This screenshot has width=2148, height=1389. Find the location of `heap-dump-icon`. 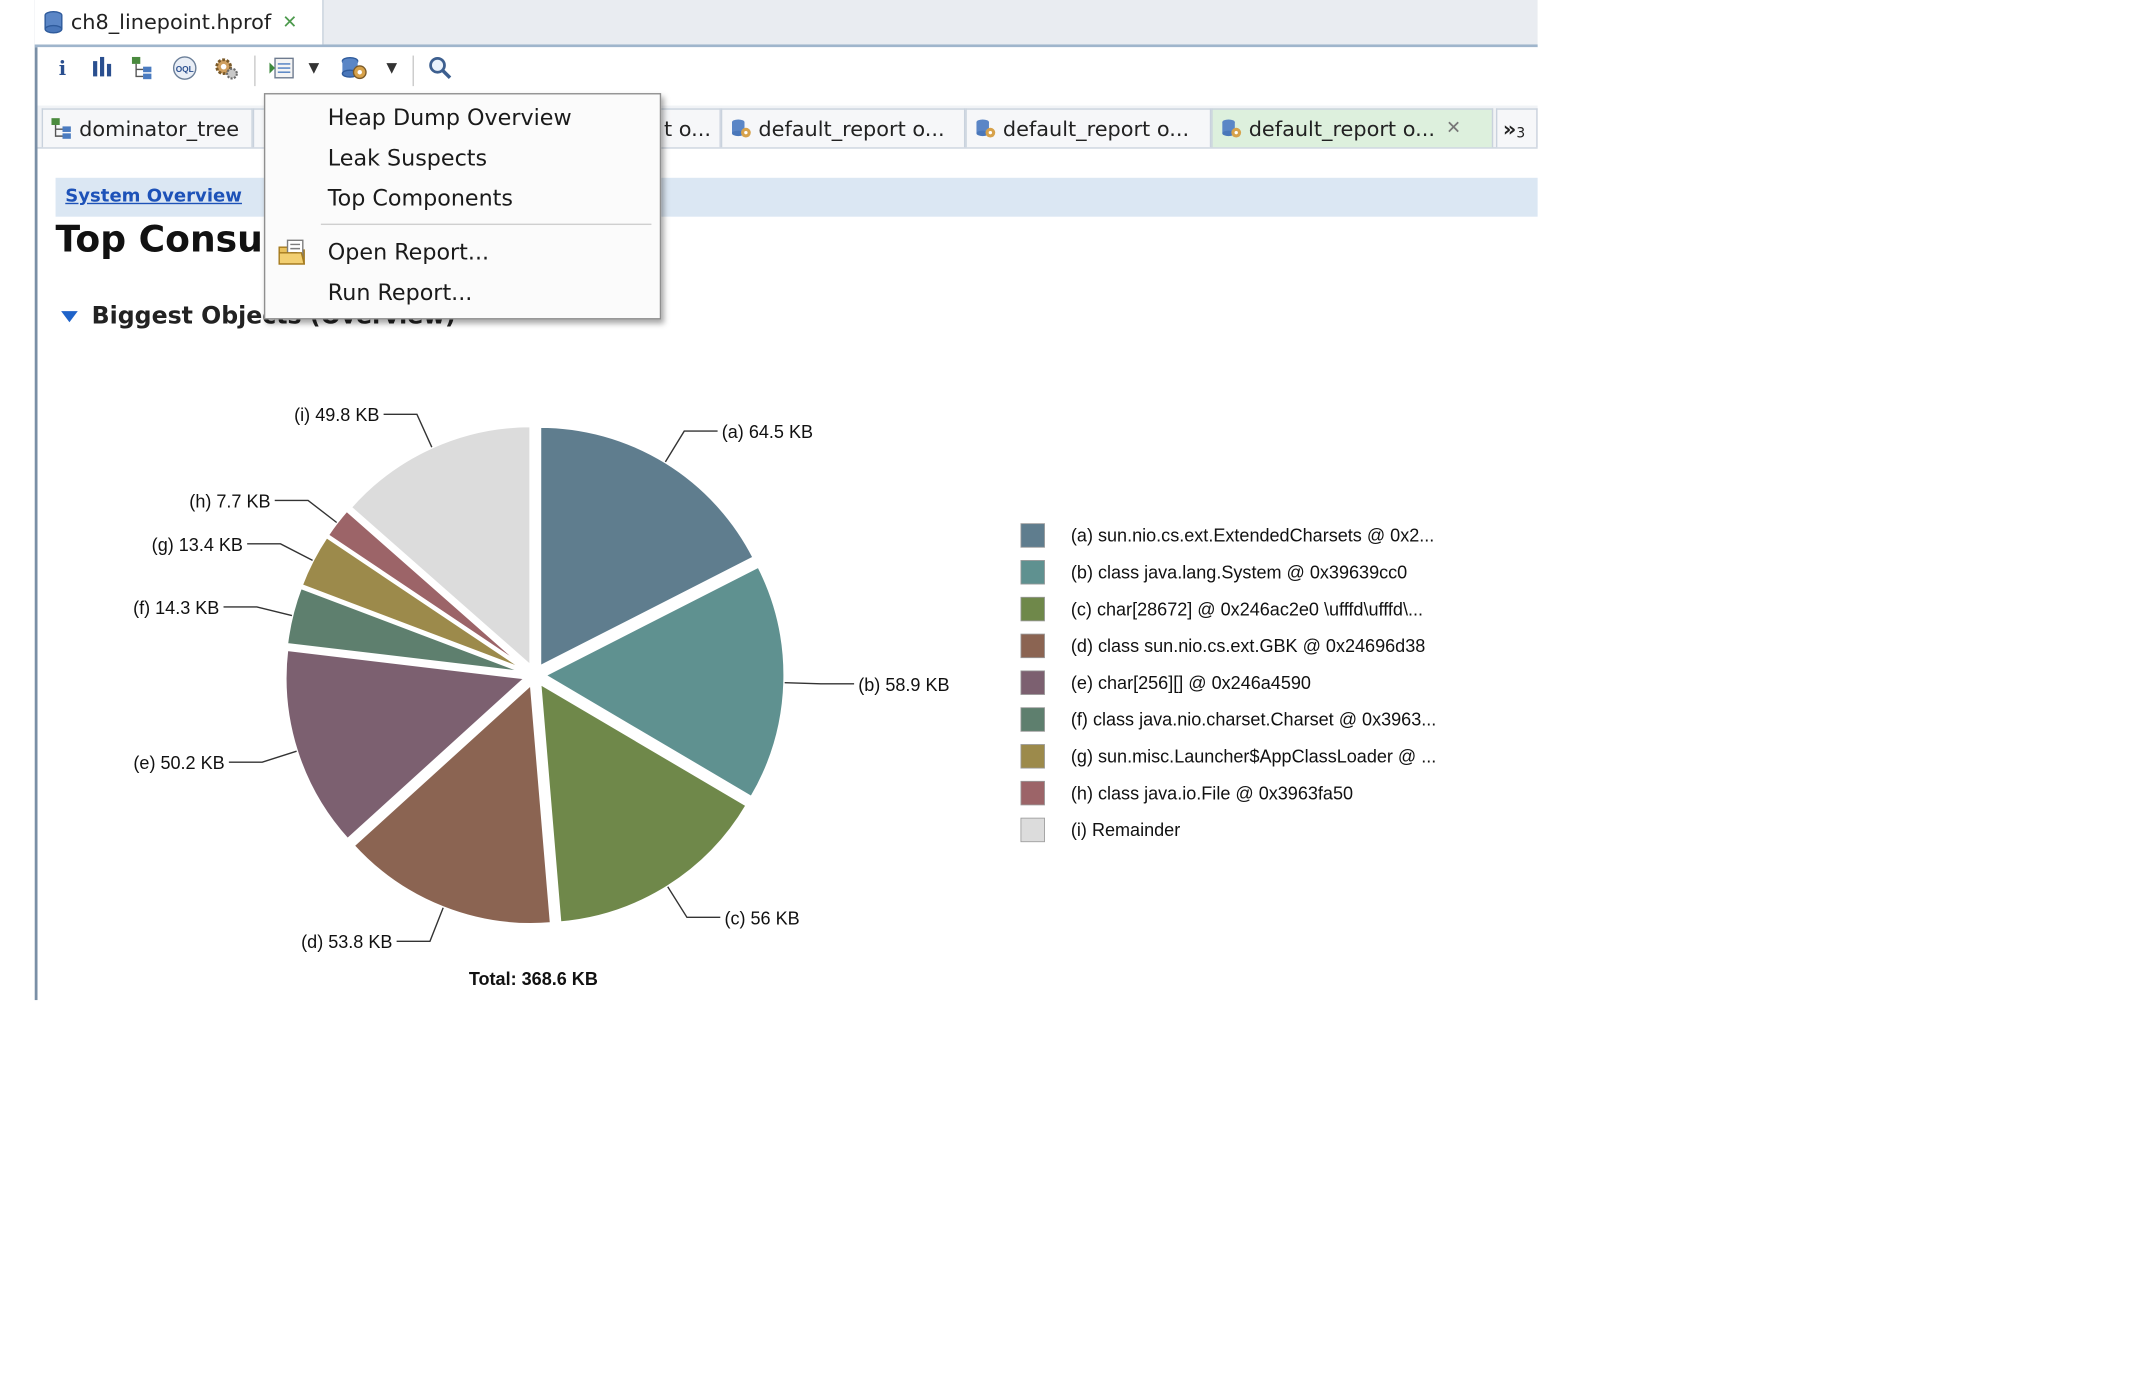

heap-dump-icon is located at coordinates (53, 22).